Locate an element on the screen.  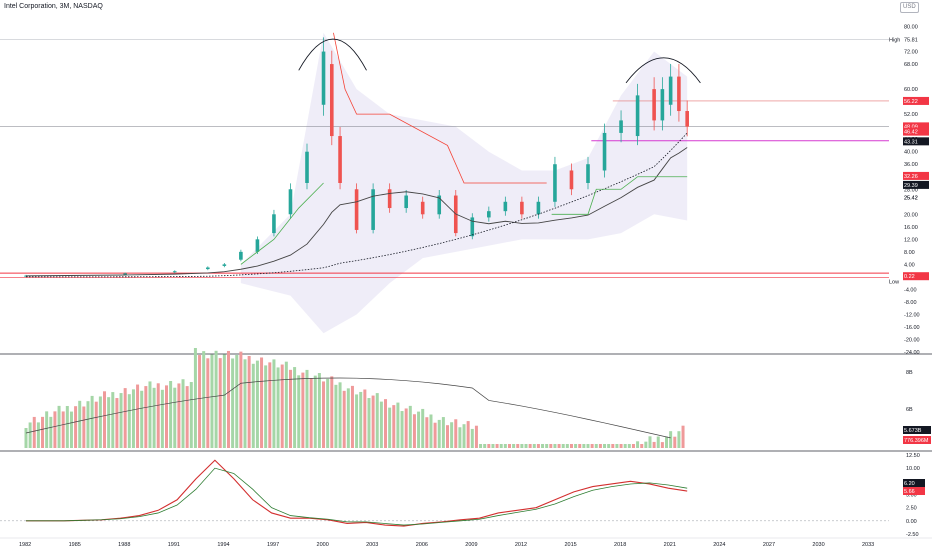
currency-badge: USD is located at coordinates (909, 7).